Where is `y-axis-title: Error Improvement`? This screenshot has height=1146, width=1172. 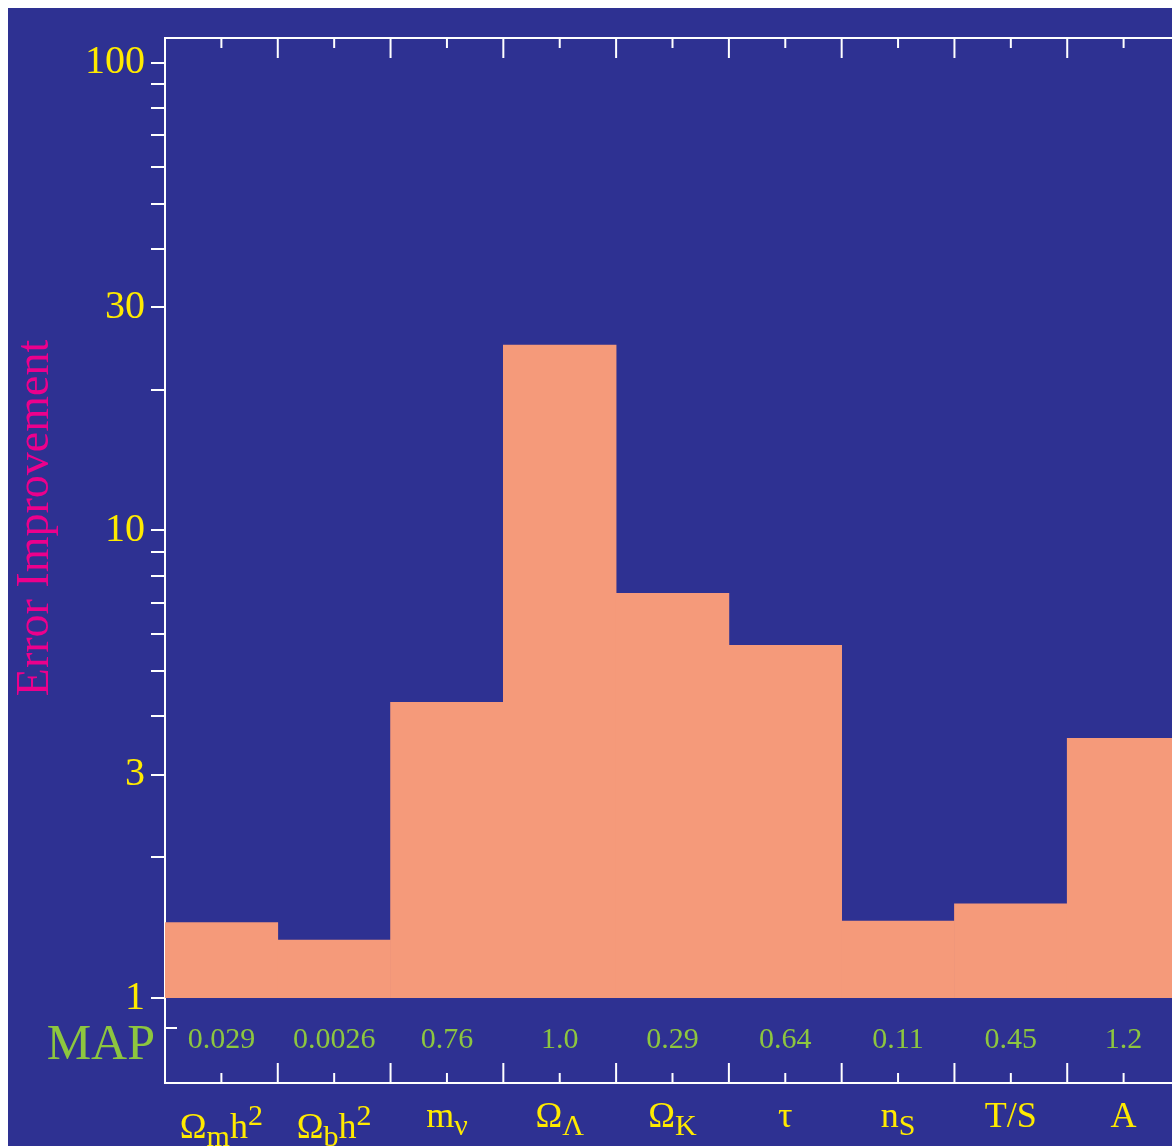 y-axis-title: Error Improvement is located at coordinates (32, 518).